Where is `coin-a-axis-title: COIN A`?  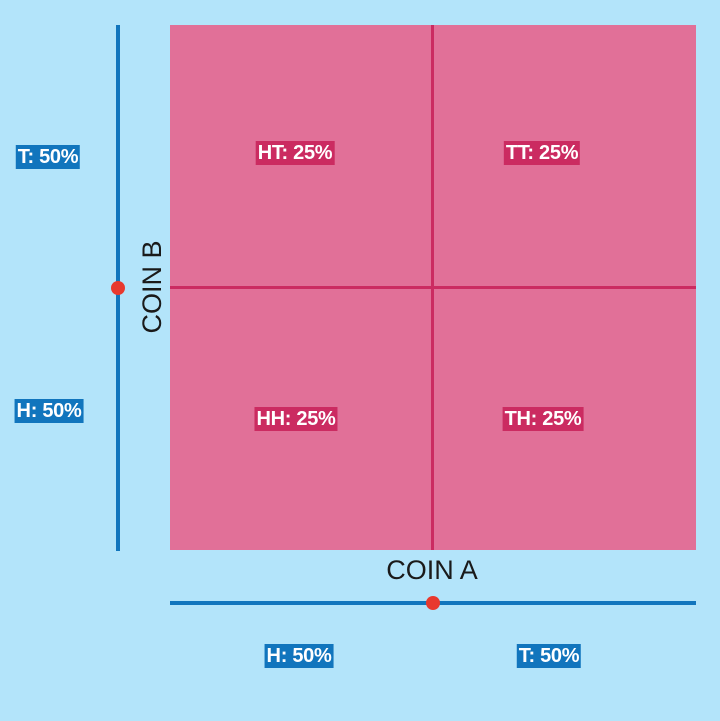
coin-a-axis-title: COIN A is located at coordinates (432, 570).